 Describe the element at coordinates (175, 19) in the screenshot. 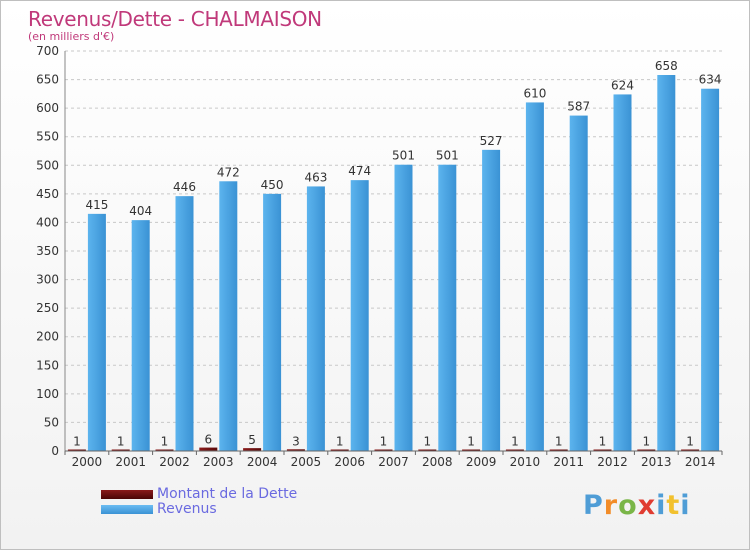

I see `chart-title: Revenus/Dette - CHALMAISON` at that location.